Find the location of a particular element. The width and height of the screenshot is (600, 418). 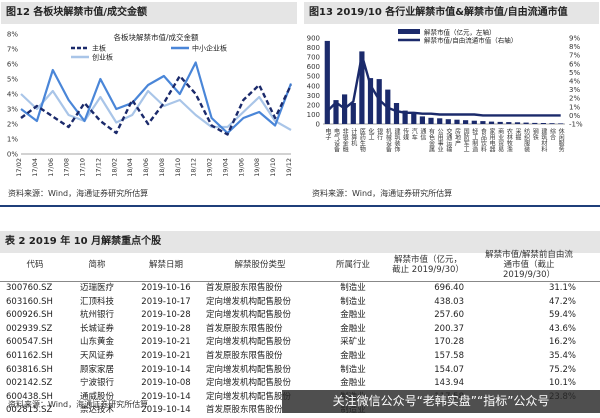

y-right-tick-label: 8% is located at coordinates (574, 47).